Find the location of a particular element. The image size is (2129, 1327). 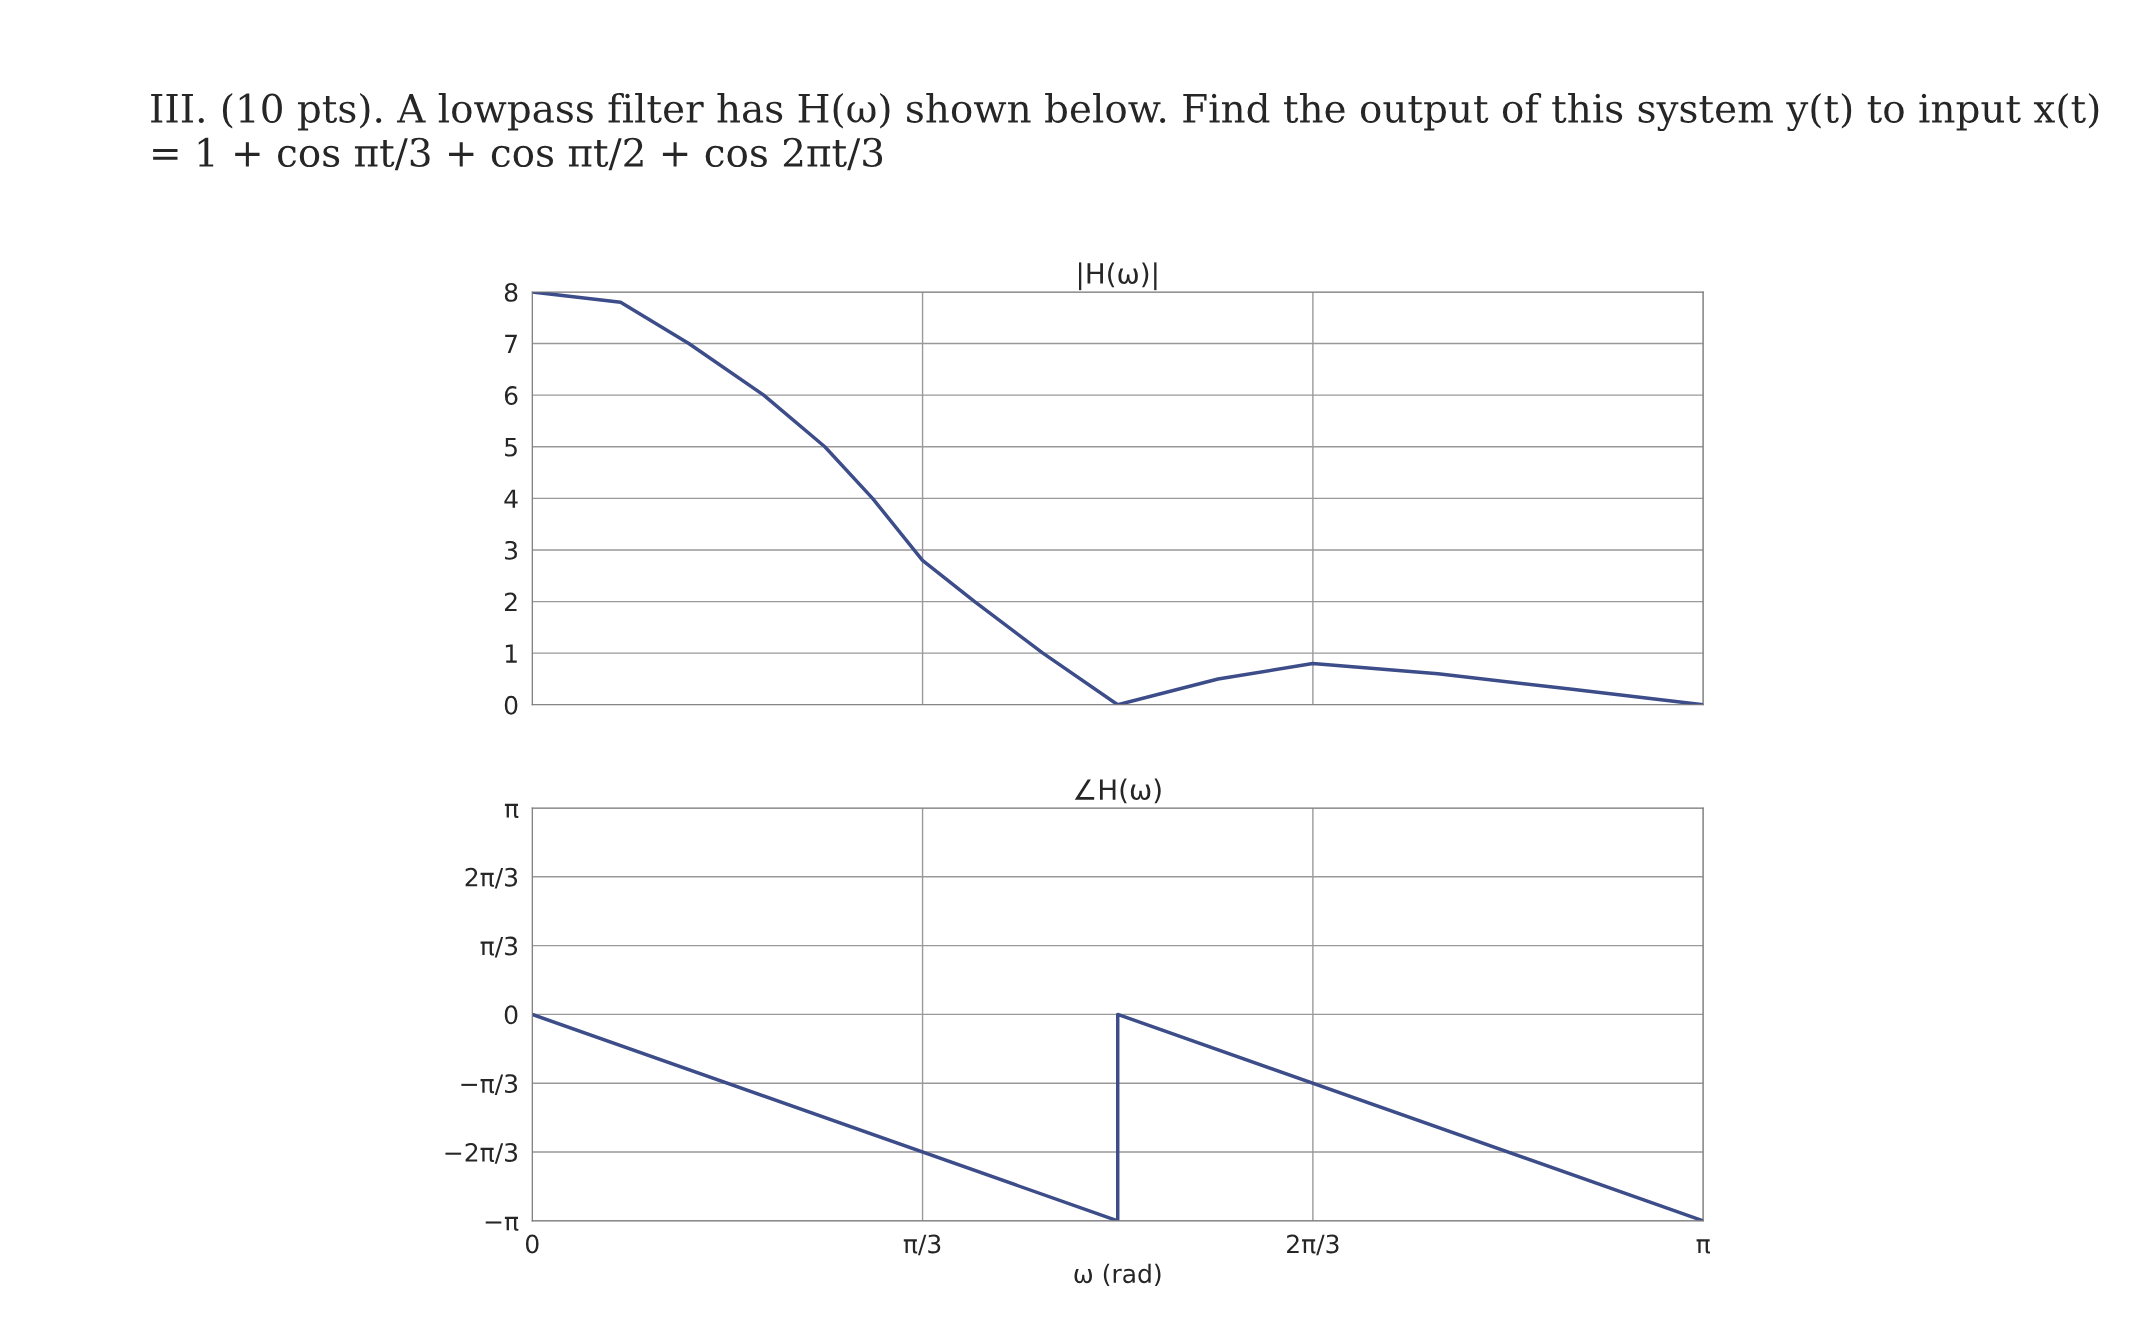

x-axis-title: ω (rad) is located at coordinates (1117, 1275).